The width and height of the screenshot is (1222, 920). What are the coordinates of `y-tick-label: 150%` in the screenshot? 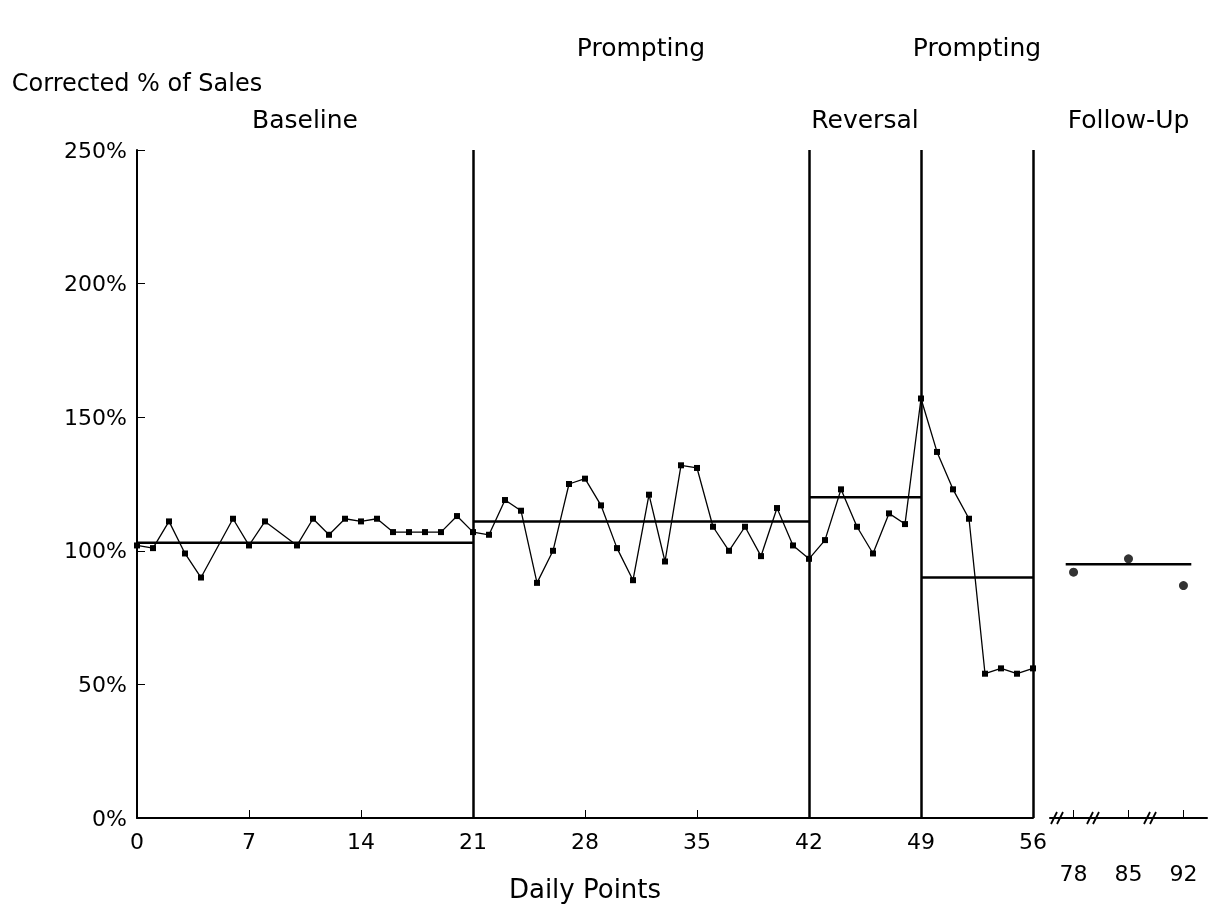 It's located at (95, 417).